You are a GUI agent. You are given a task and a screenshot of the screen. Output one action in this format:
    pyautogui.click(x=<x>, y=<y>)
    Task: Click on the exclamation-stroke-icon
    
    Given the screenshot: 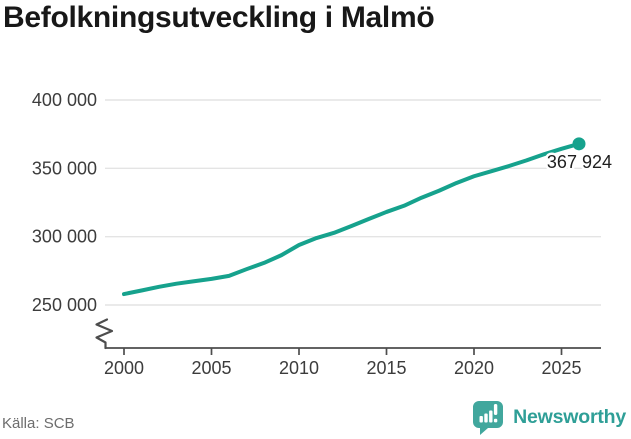 What is the action you would take?
    pyautogui.click(x=496, y=409)
    